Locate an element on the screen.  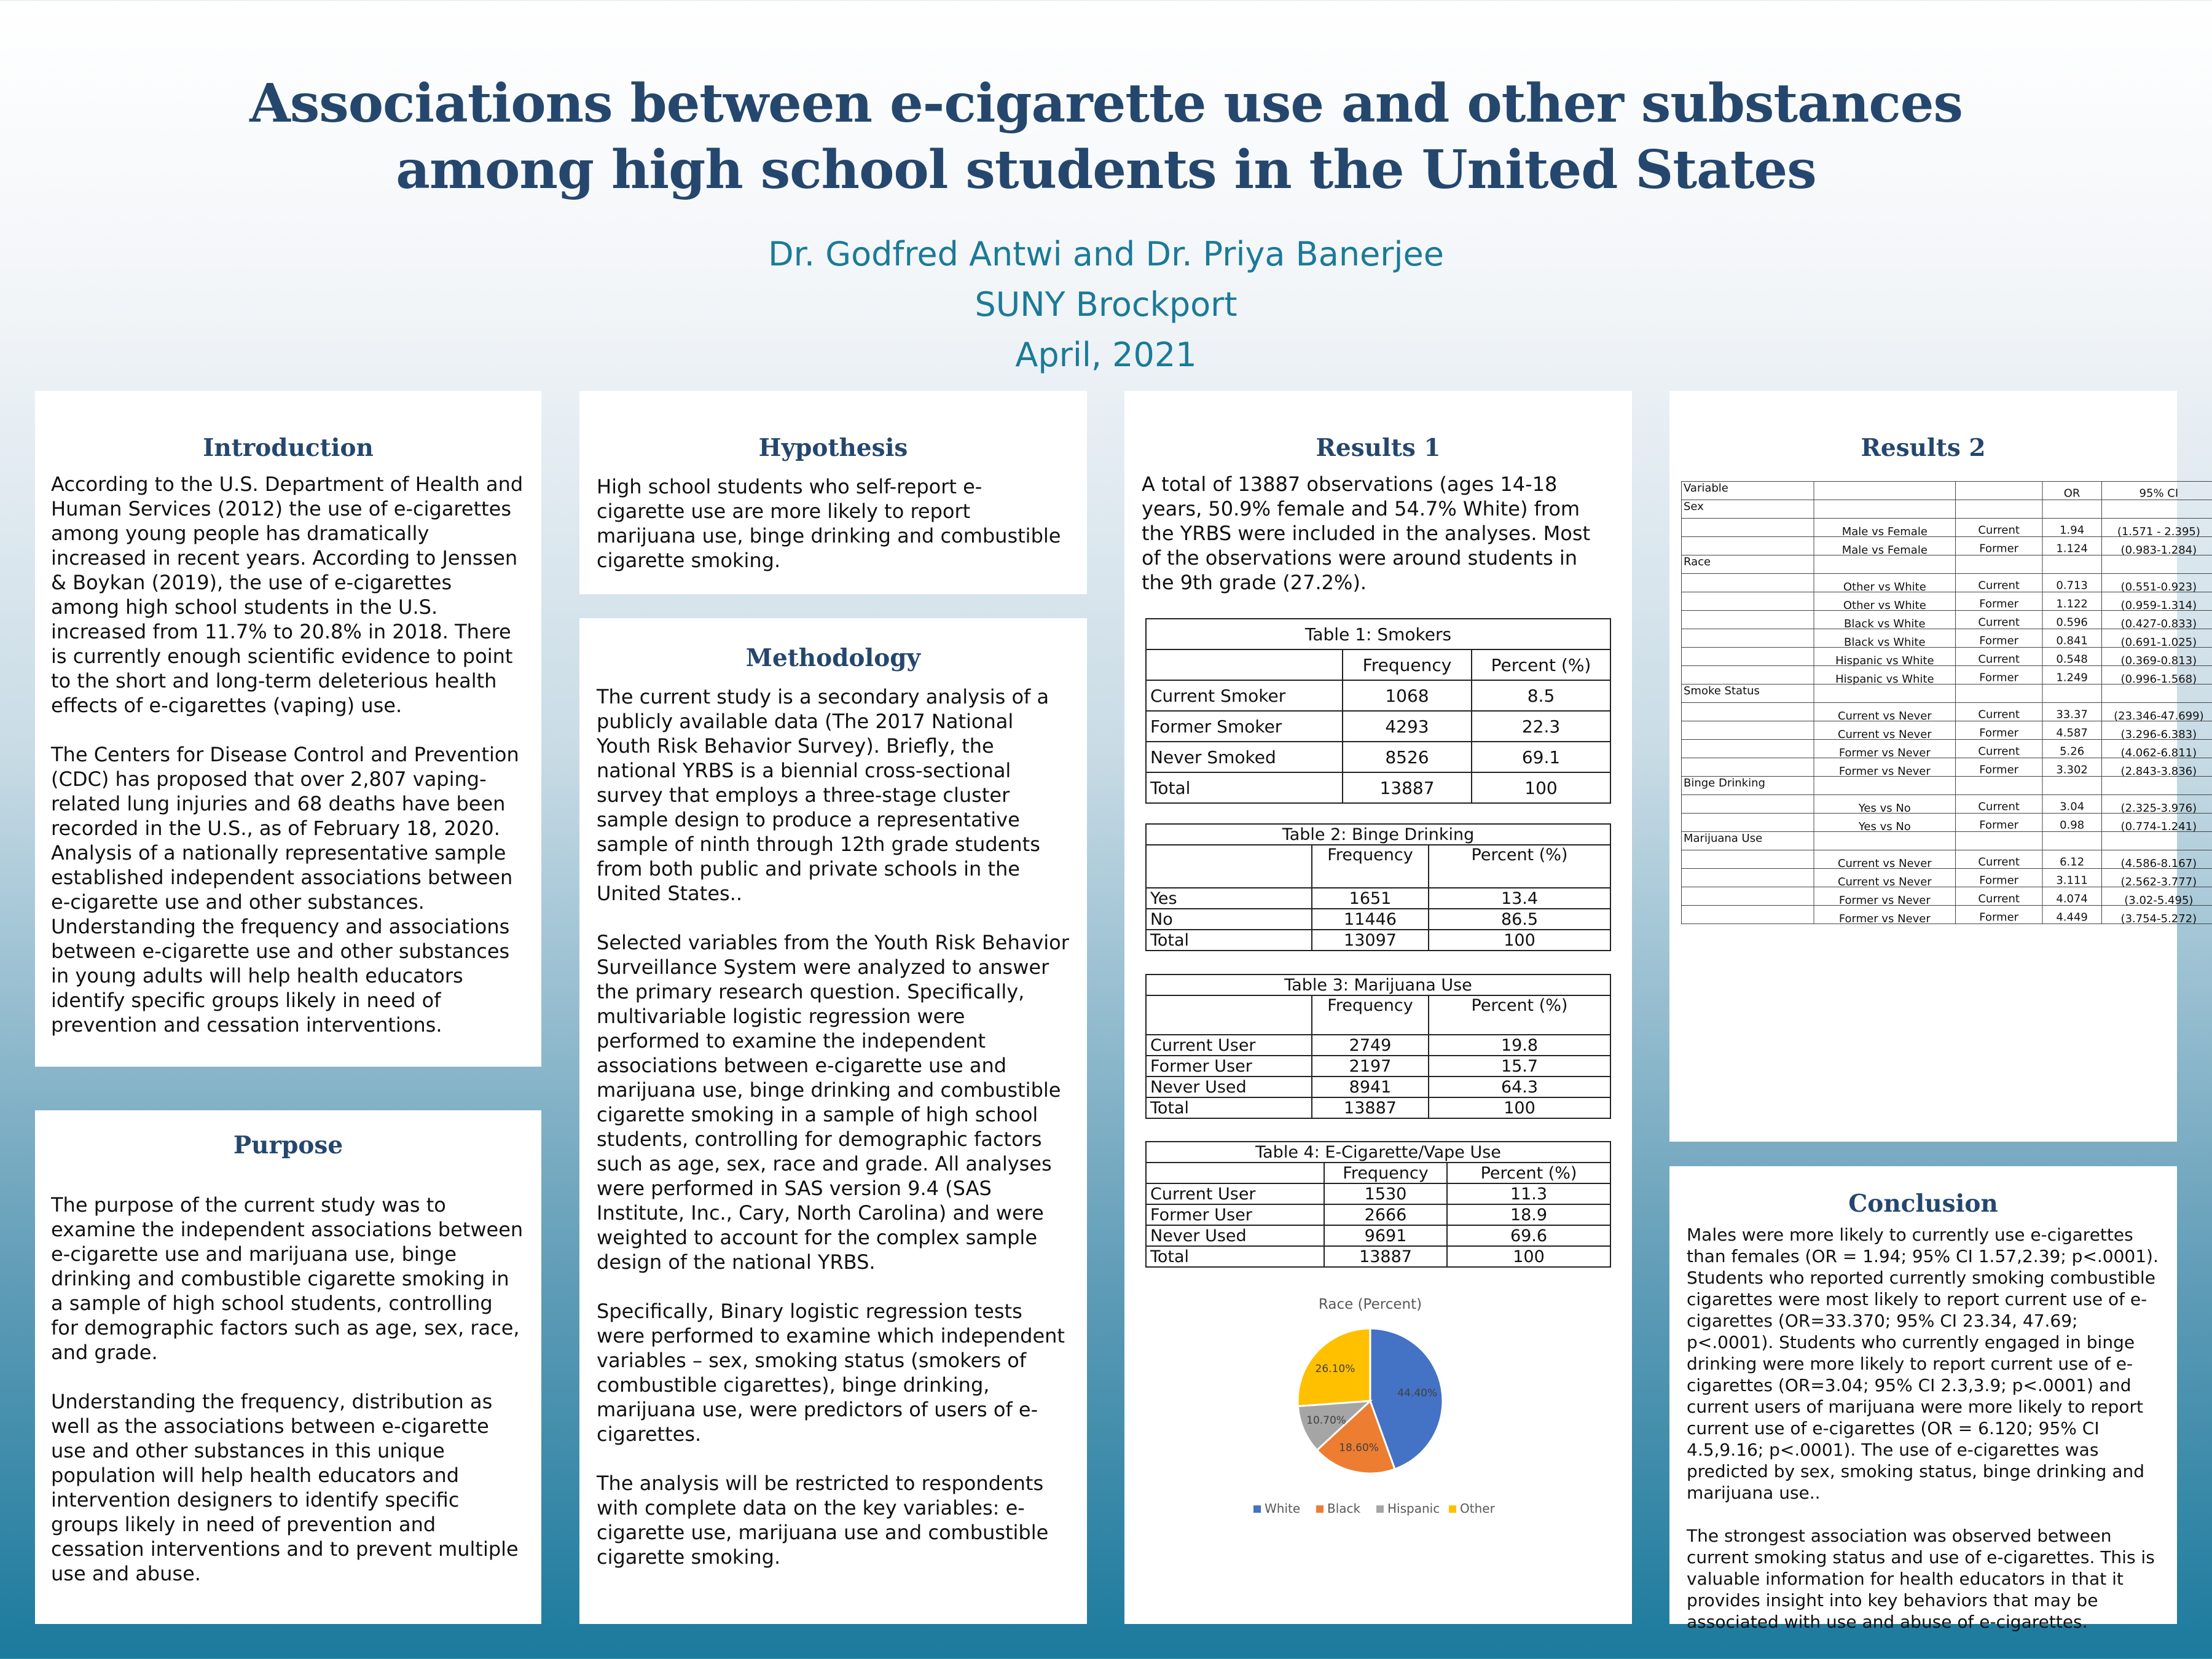
pie-slice-white is located at coordinates (1406, 1398).